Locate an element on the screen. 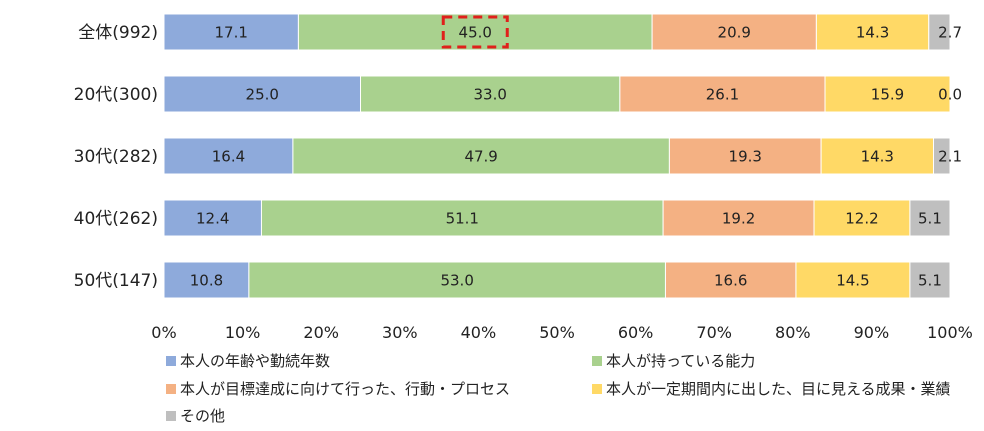 This screenshot has width=984, height=431. data-label: 53.0 is located at coordinates (456, 281).